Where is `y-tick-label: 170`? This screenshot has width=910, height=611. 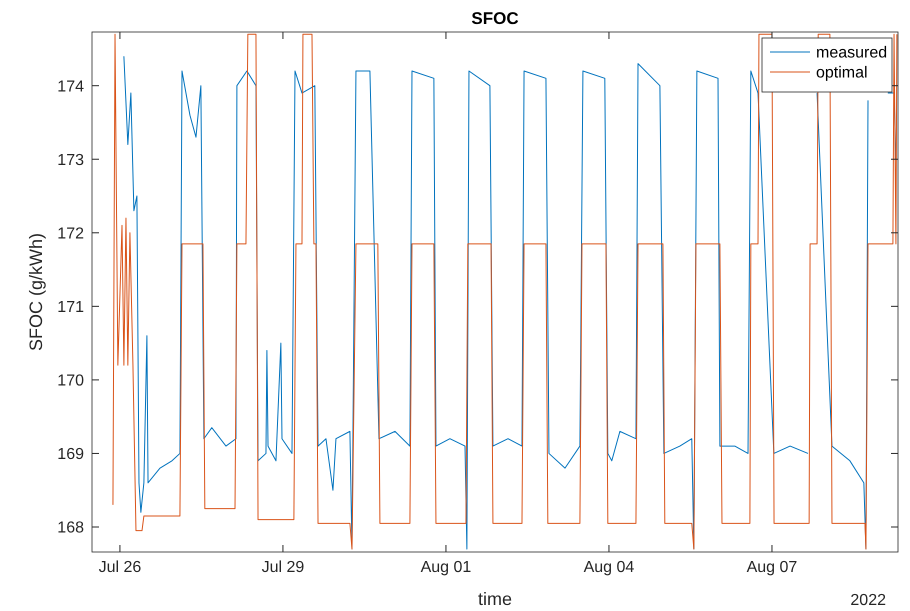
y-tick-label: 170 is located at coordinates (70, 381).